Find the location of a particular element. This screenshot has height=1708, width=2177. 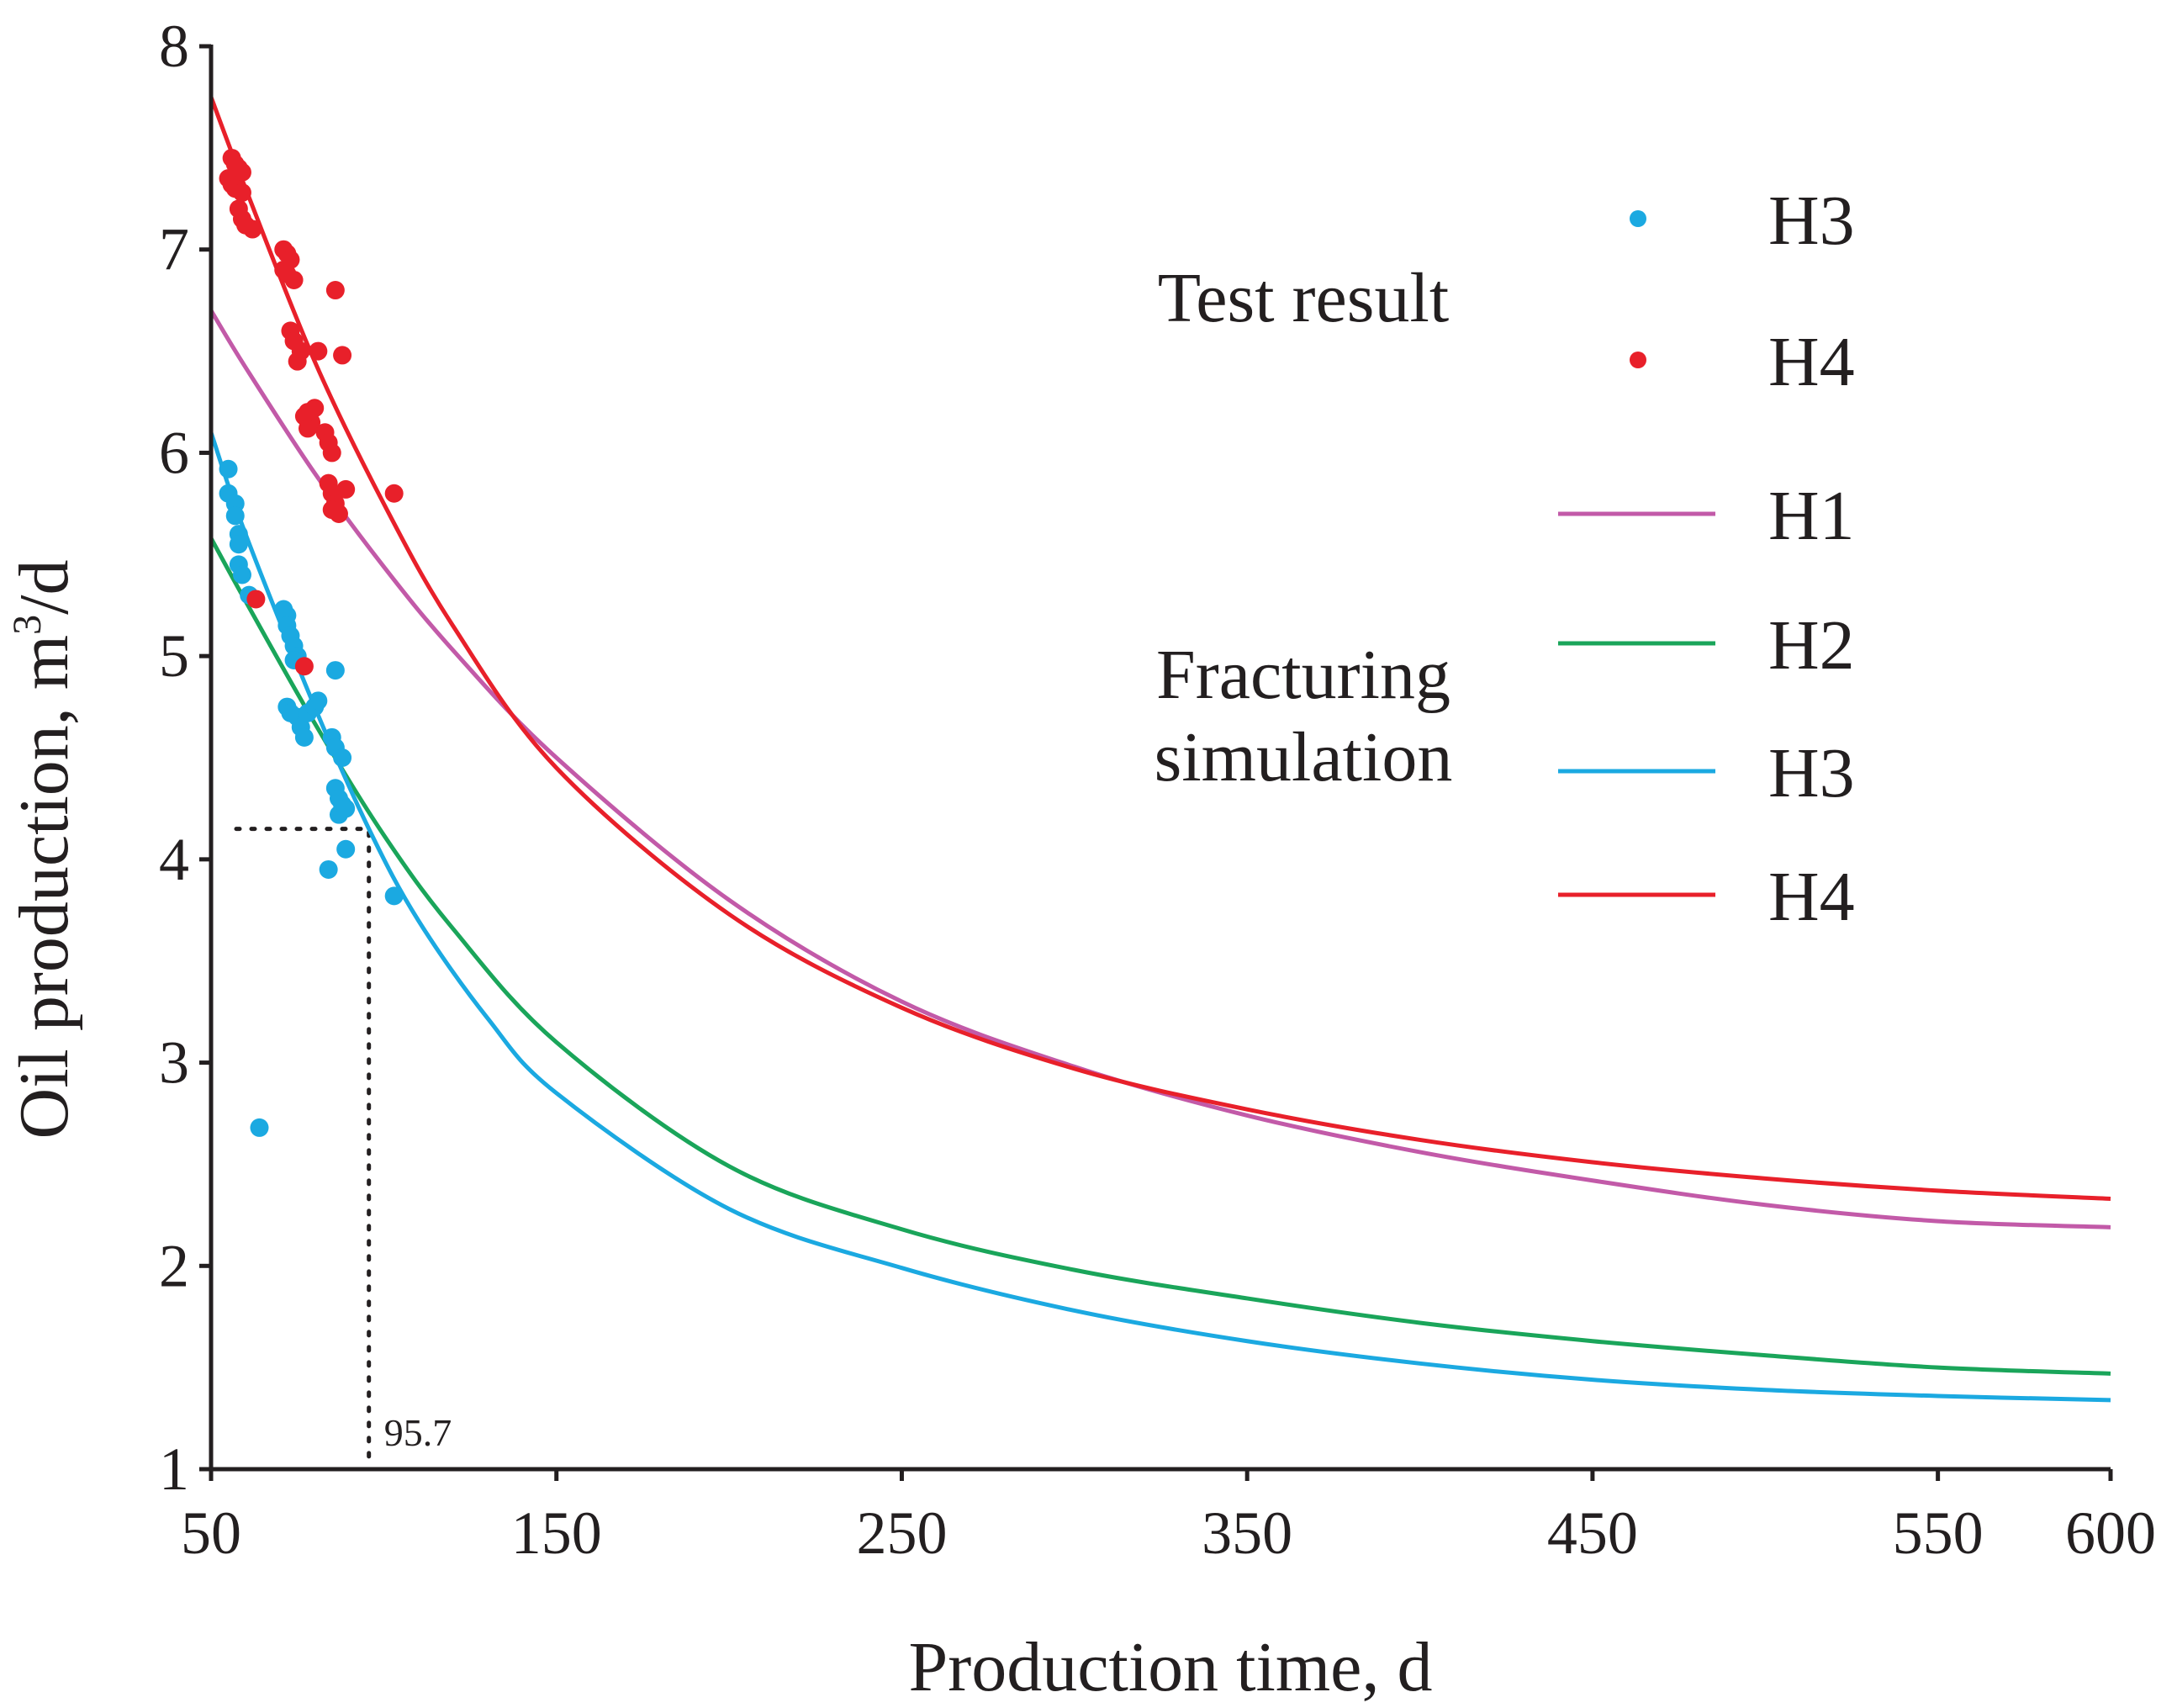

test-result-points is located at coordinates (311, 642).